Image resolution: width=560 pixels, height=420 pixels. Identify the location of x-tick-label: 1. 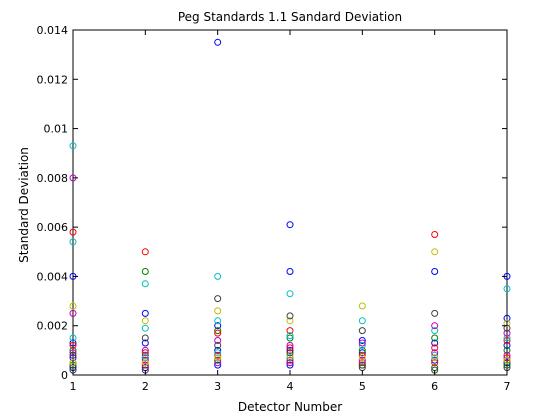
(73, 386).